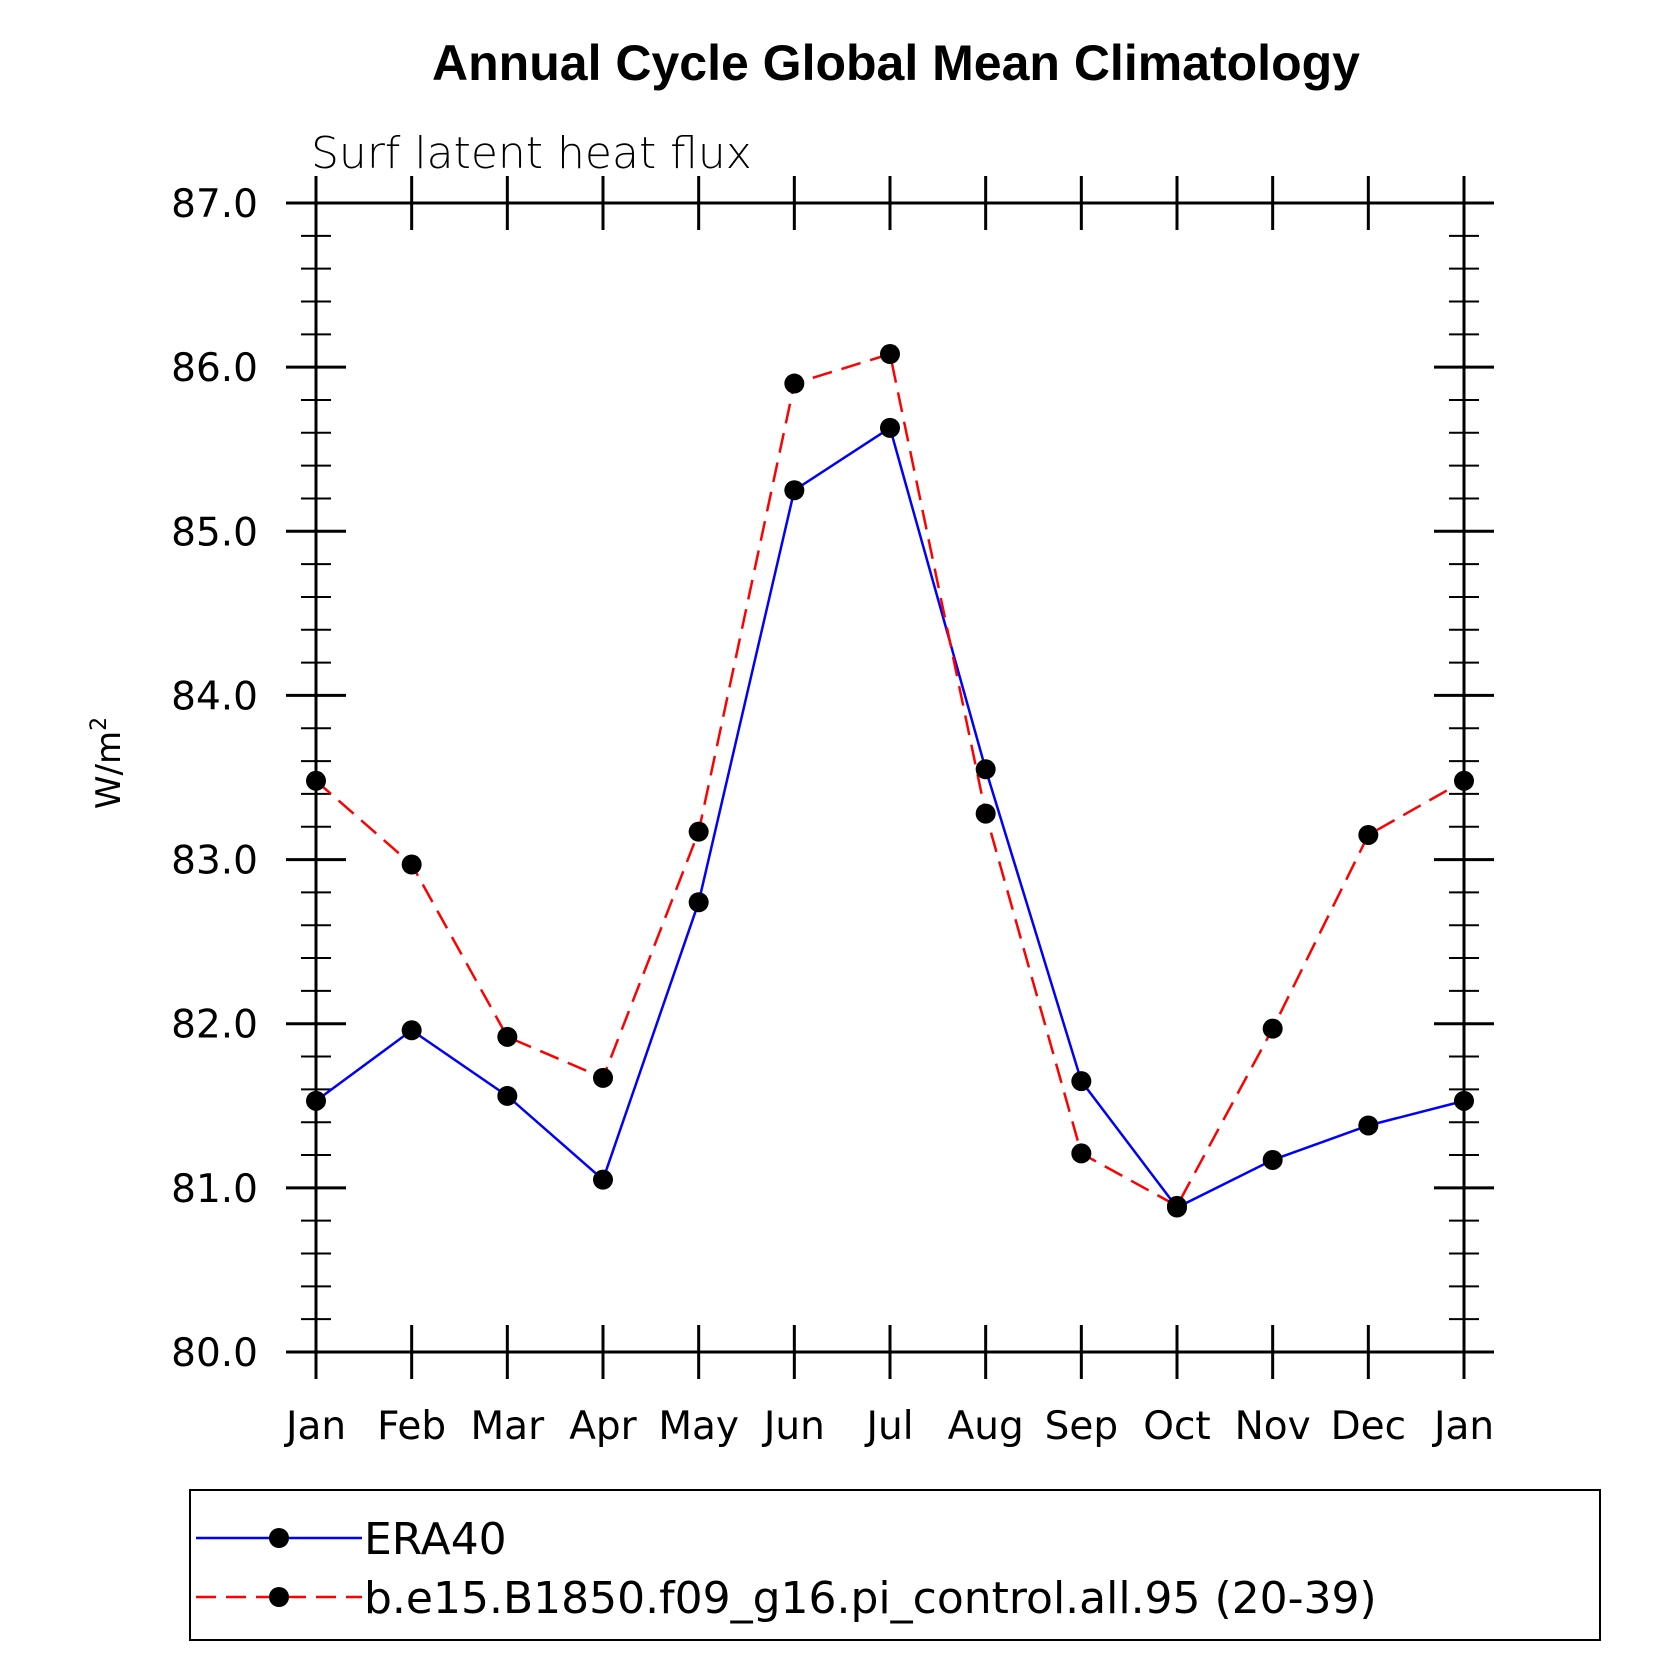 This screenshot has height=1674, width=1669. I want to click on x-tick-label: Aug, so click(986, 1426).